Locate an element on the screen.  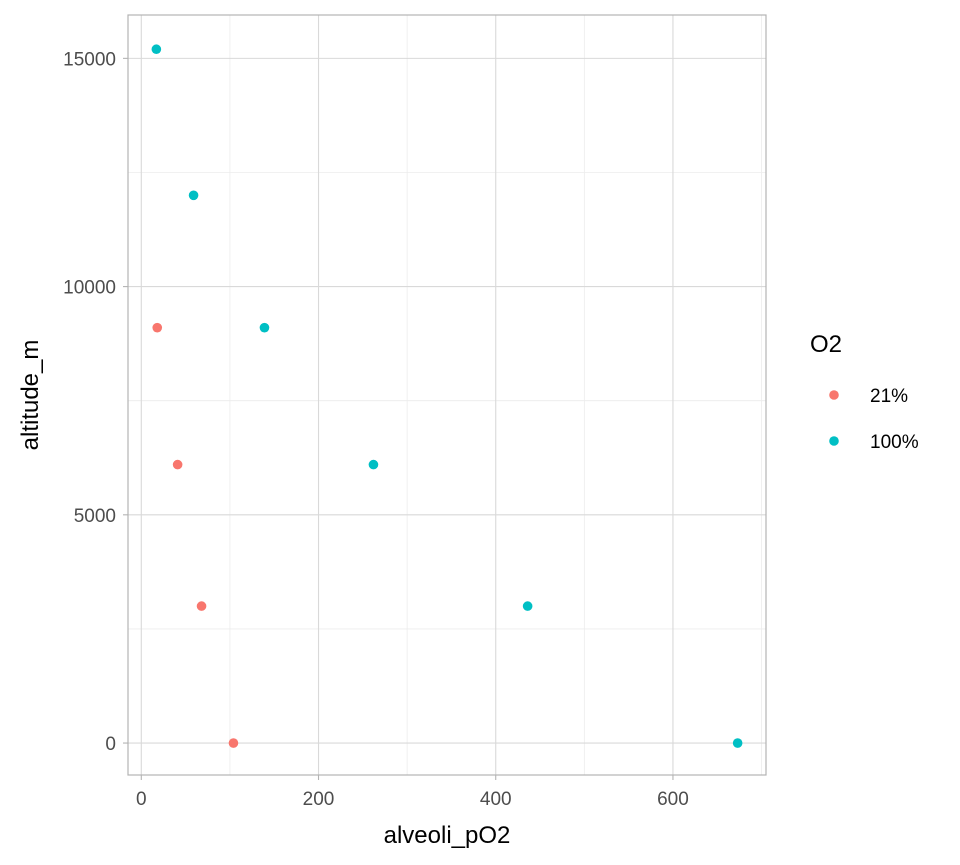
legend-label: 100% is located at coordinates (894, 442).